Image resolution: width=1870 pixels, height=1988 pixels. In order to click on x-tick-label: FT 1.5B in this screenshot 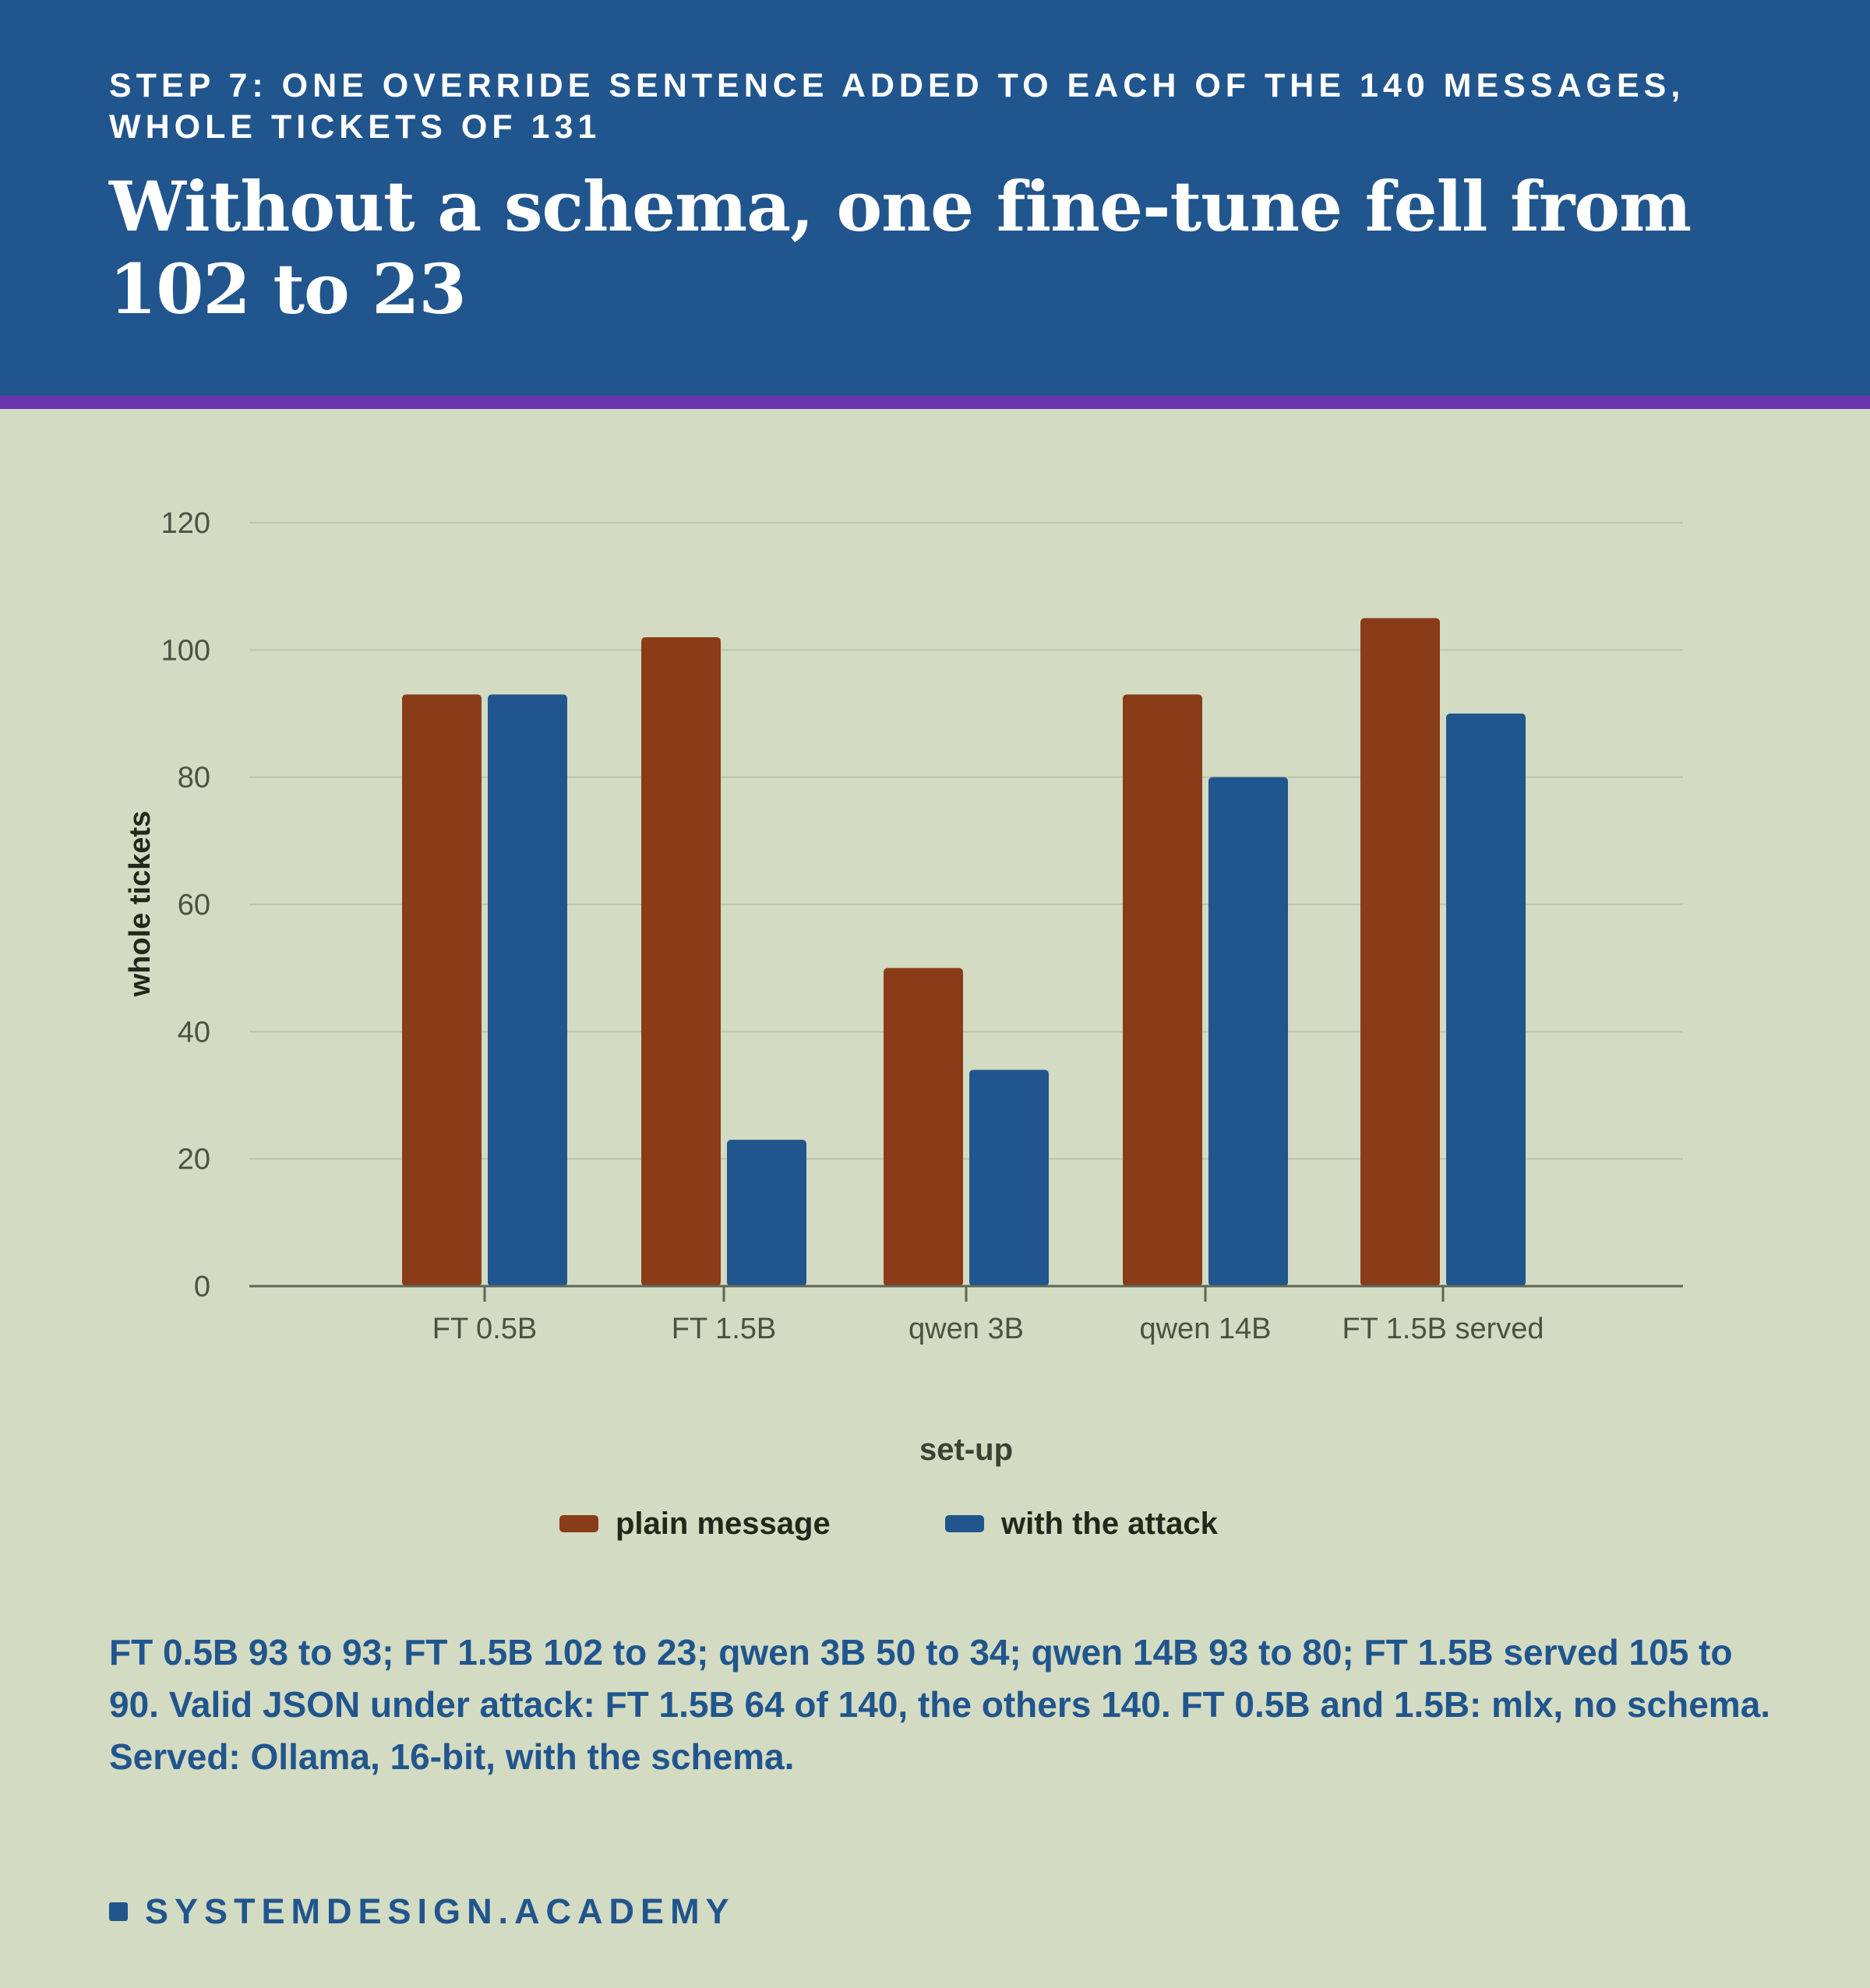, I will do `click(724, 1329)`.